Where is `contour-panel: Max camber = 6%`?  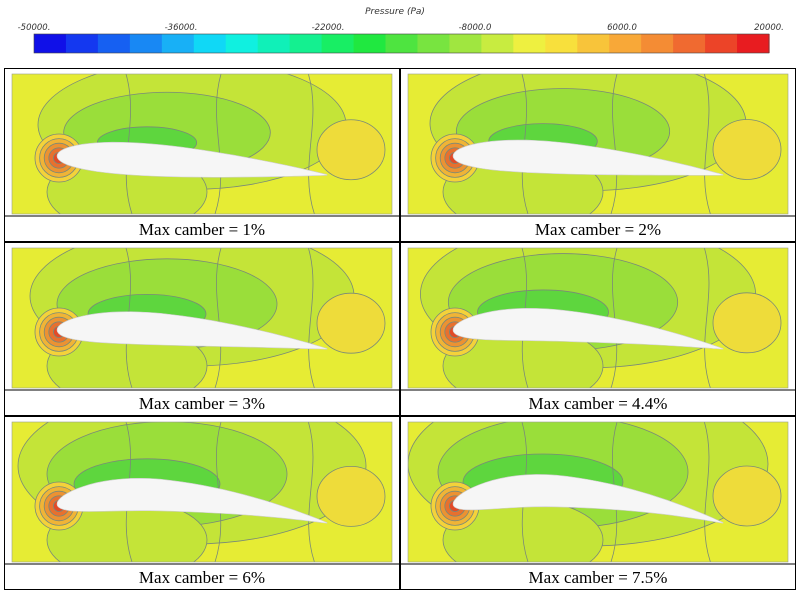
contour-panel: Max camber = 6% is located at coordinates (202, 503).